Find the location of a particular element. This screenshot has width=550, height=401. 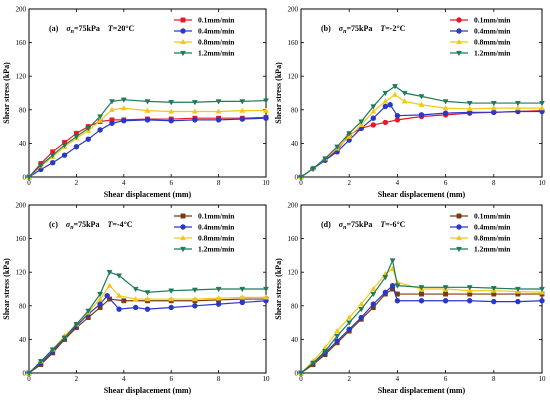

y-tick-label: 0 is located at coordinates (297, 178).